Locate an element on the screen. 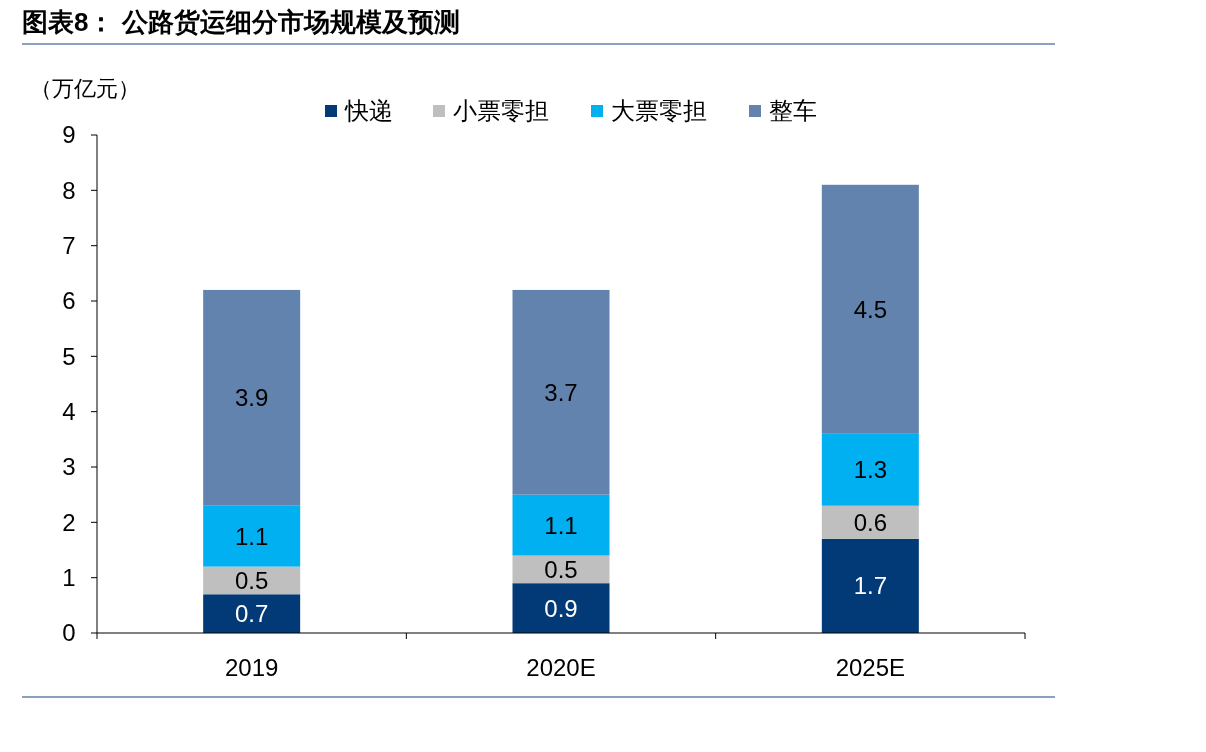  data-label: 1.3 is located at coordinates (870, 470).